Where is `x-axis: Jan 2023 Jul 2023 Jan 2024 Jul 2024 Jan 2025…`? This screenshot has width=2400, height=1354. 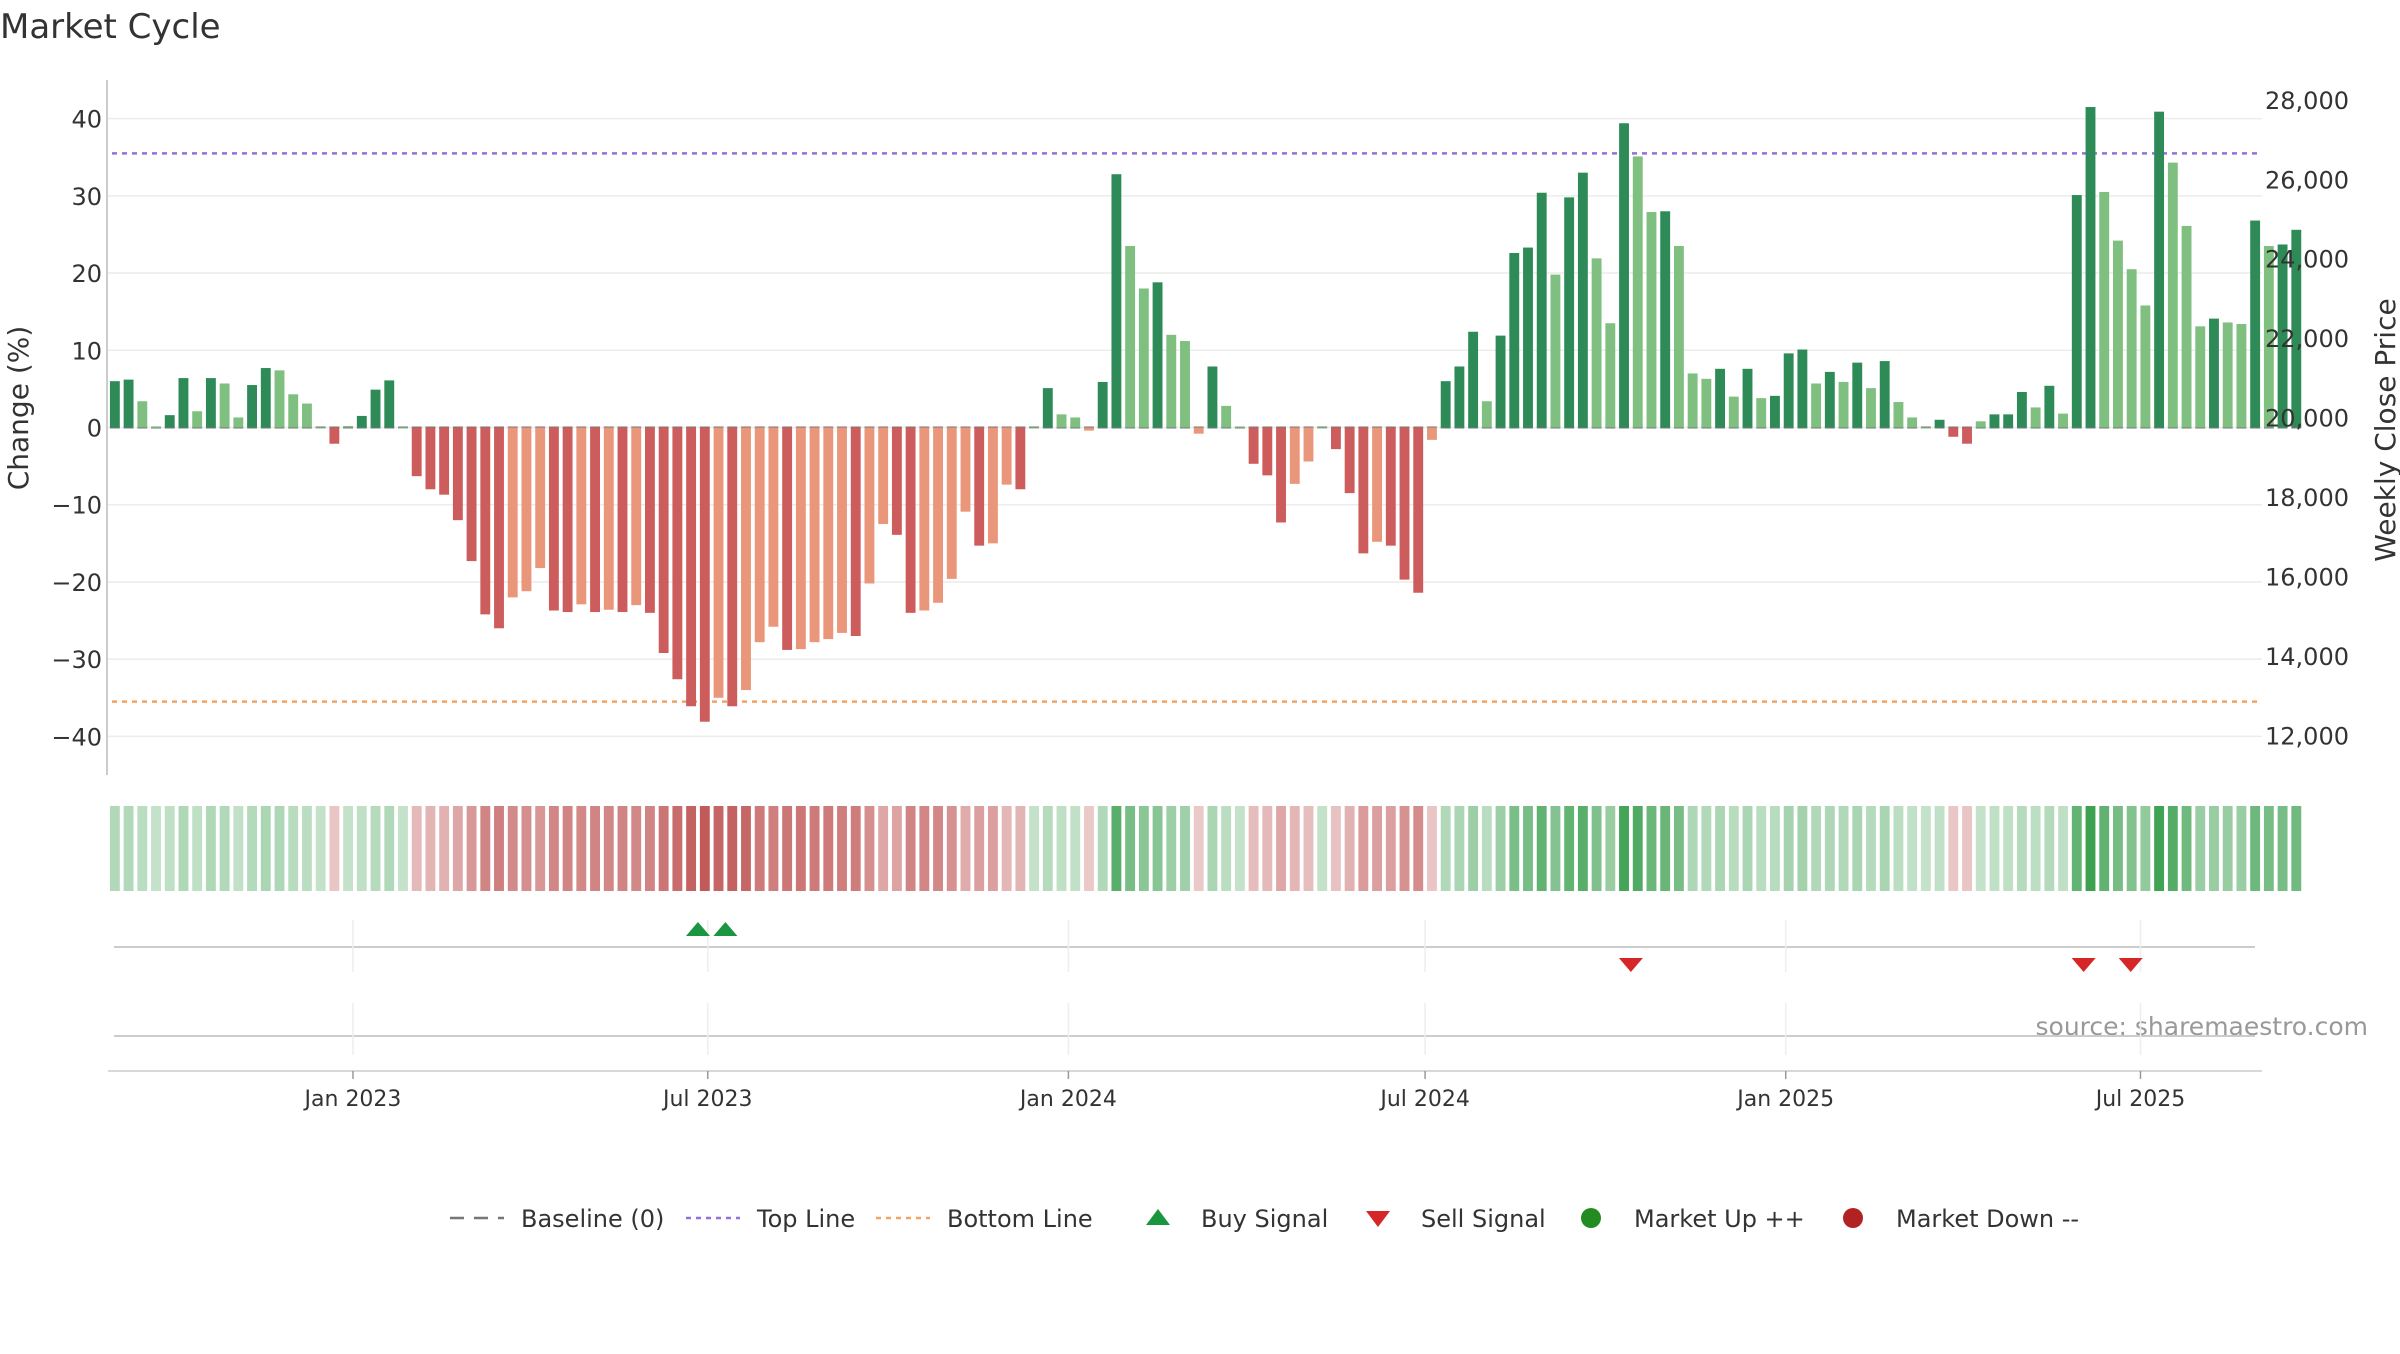
x-axis: Jan 2023 Jul 2023 Jan 2024 Jul 2024 Jan 2025… is located at coordinates (1185, 1091).